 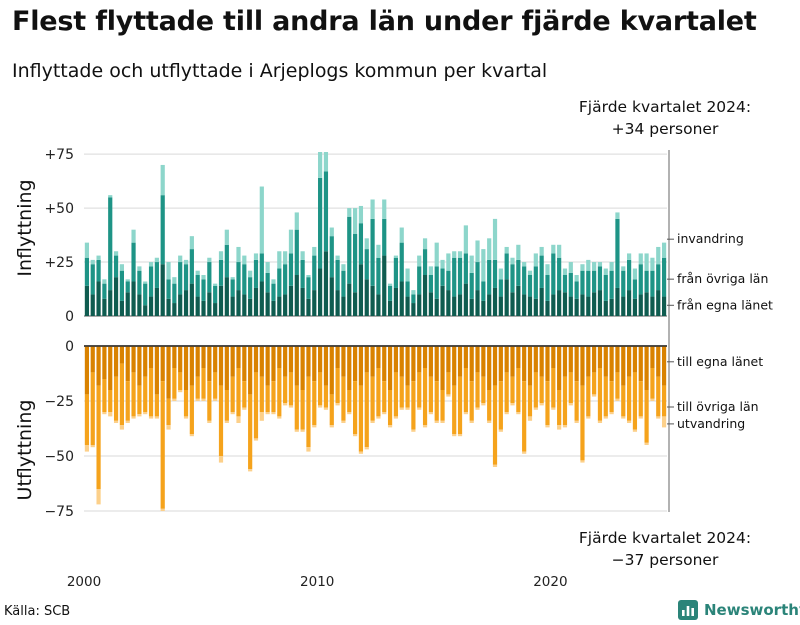 I want to click on x-tick-label: 2000, so click(x=84, y=582).